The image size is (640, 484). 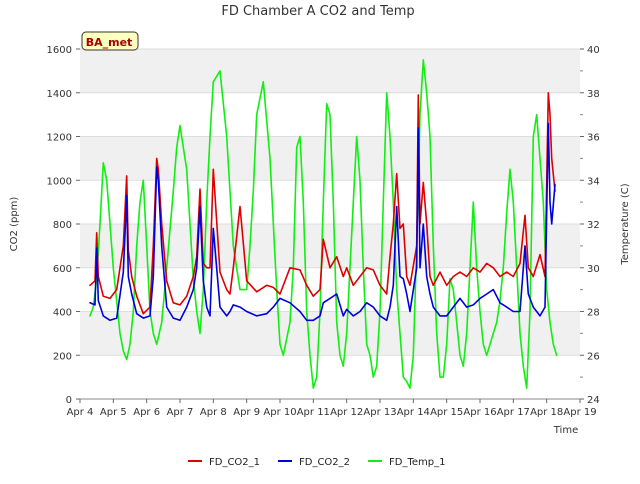 I want to click on y-axis-left: 0 200 400 600 800 1000 1200 1400 1600, so click(x=63, y=225).